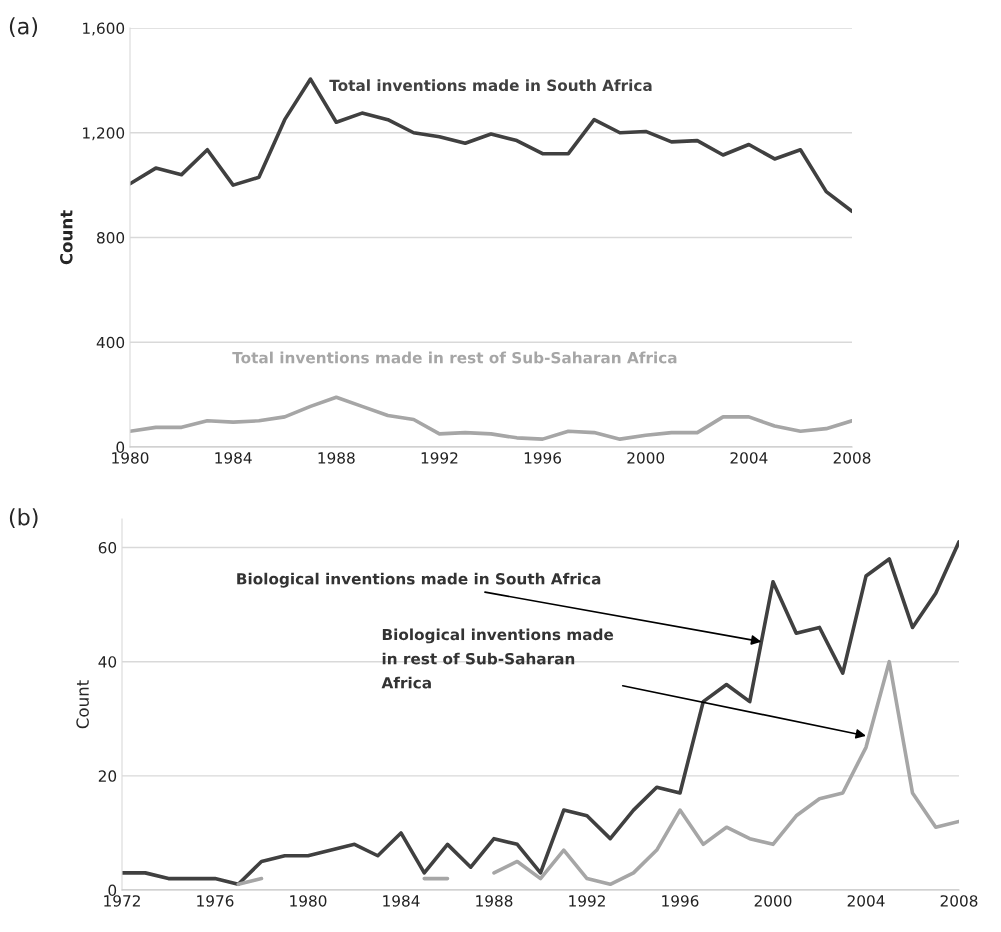 Image resolution: width=1001 pixels, height=932 pixels. I want to click on y-tick-label: 60, so click(107, 548).